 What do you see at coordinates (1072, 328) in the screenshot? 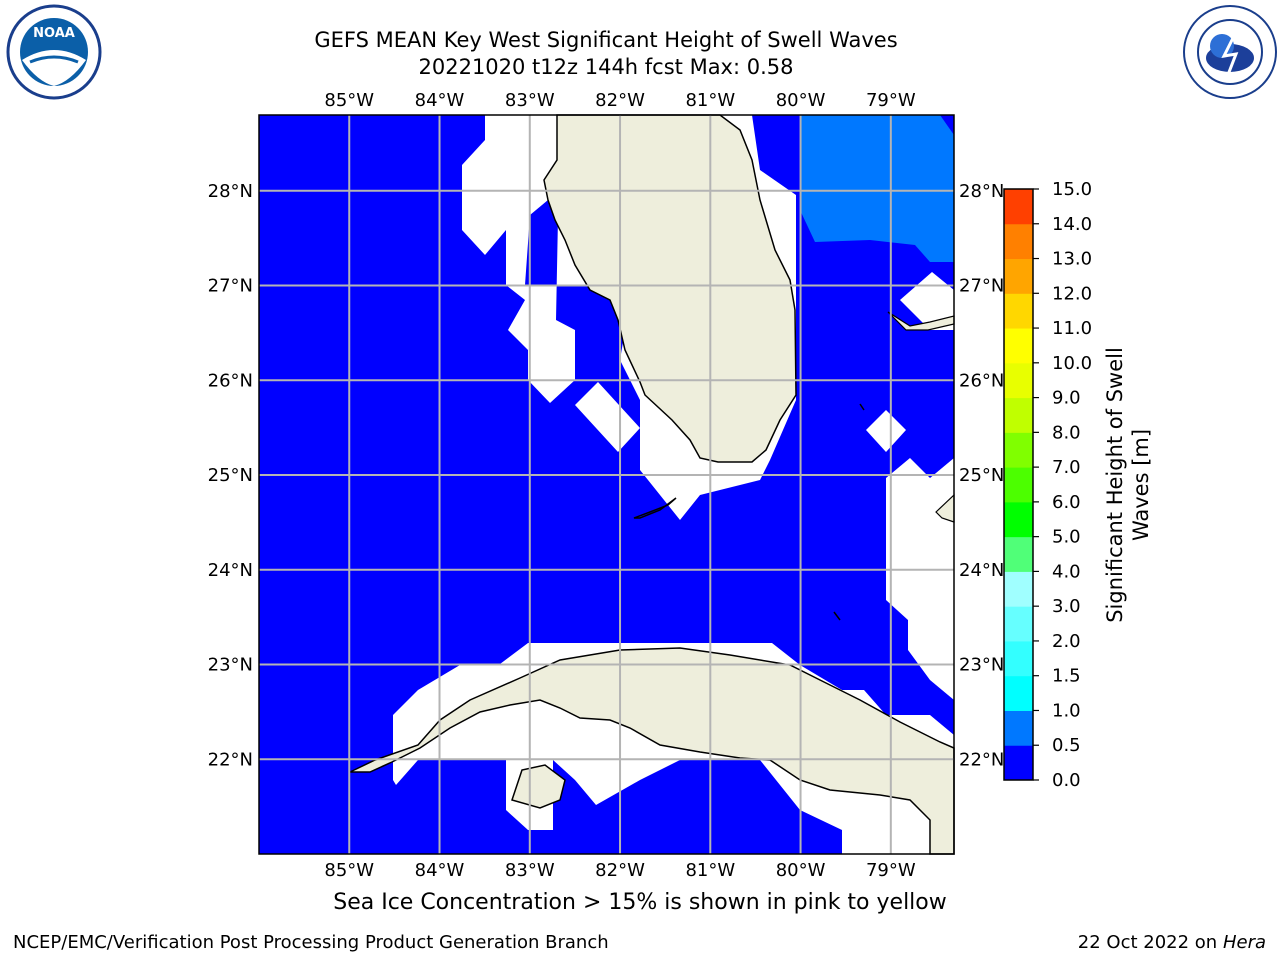
I see `colorbar-tick-label: 11.0` at bounding box center [1072, 328].